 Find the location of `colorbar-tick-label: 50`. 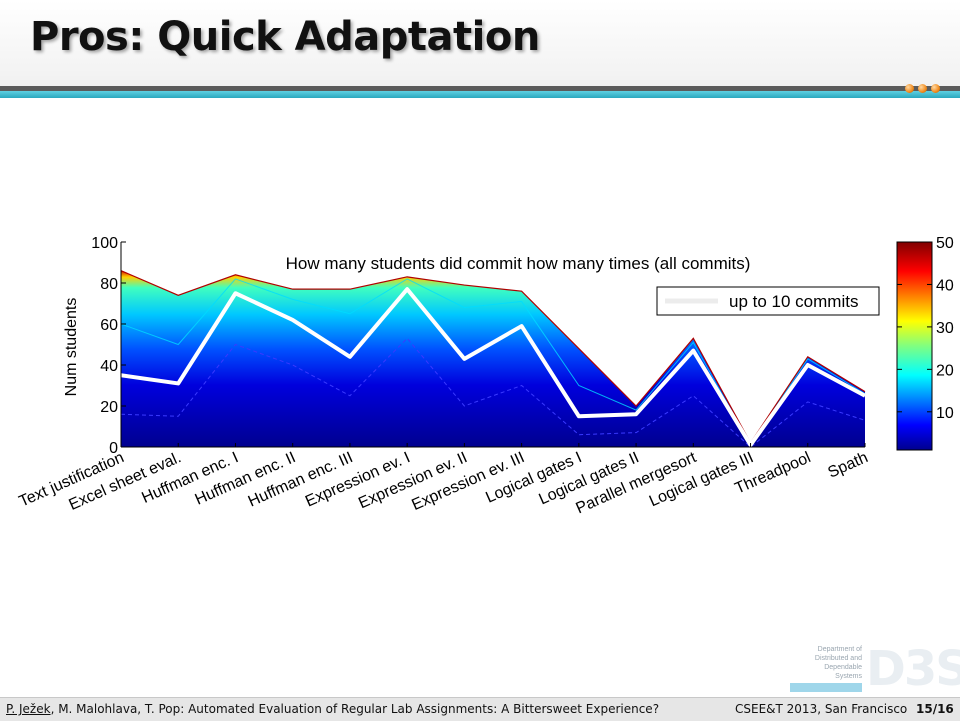

colorbar-tick-label: 50 is located at coordinates (945, 243).